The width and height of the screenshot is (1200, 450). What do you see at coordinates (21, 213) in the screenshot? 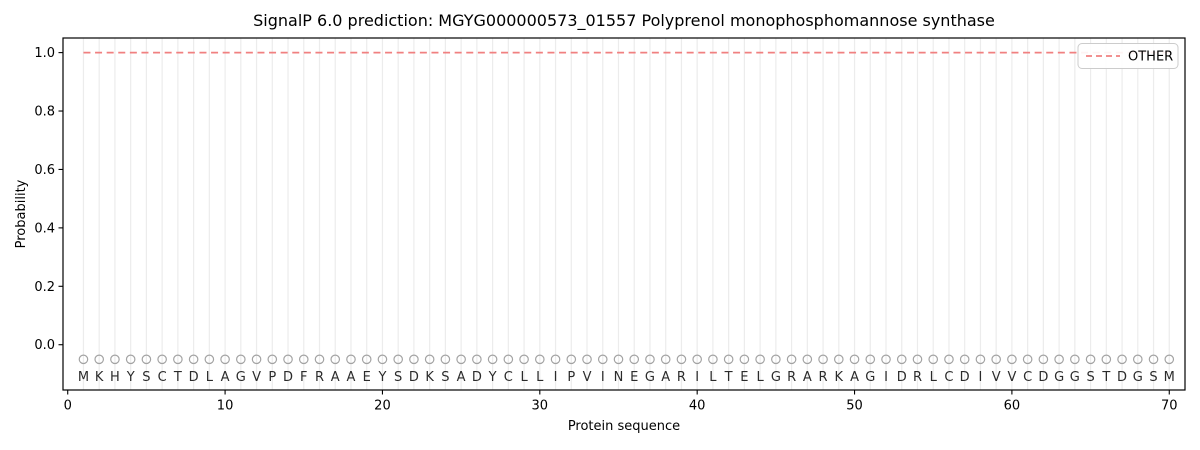
I see `y-axis-label: Probability` at bounding box center [21, 213].